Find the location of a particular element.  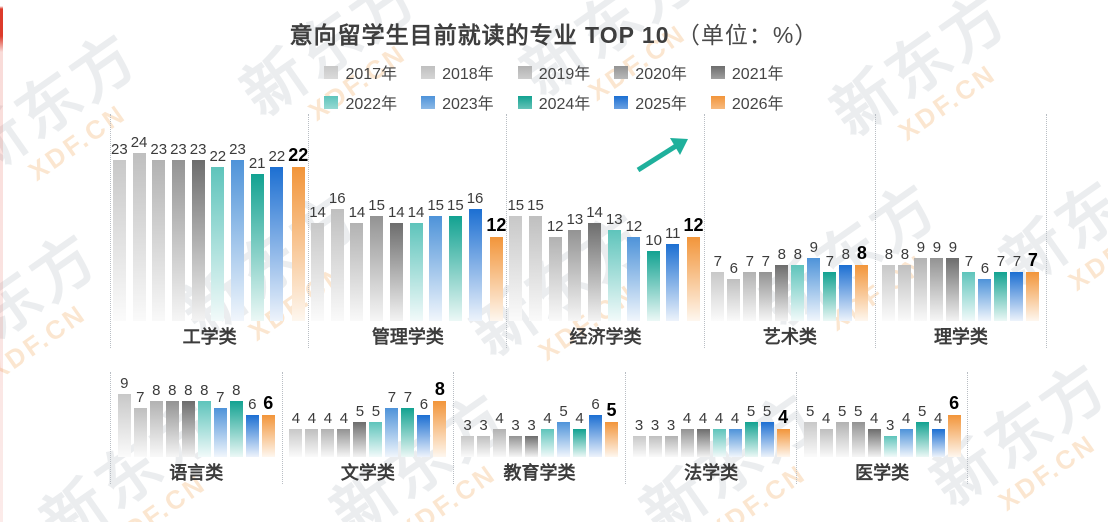

bar-value-label: 14 is located at coordinates (416, 212).